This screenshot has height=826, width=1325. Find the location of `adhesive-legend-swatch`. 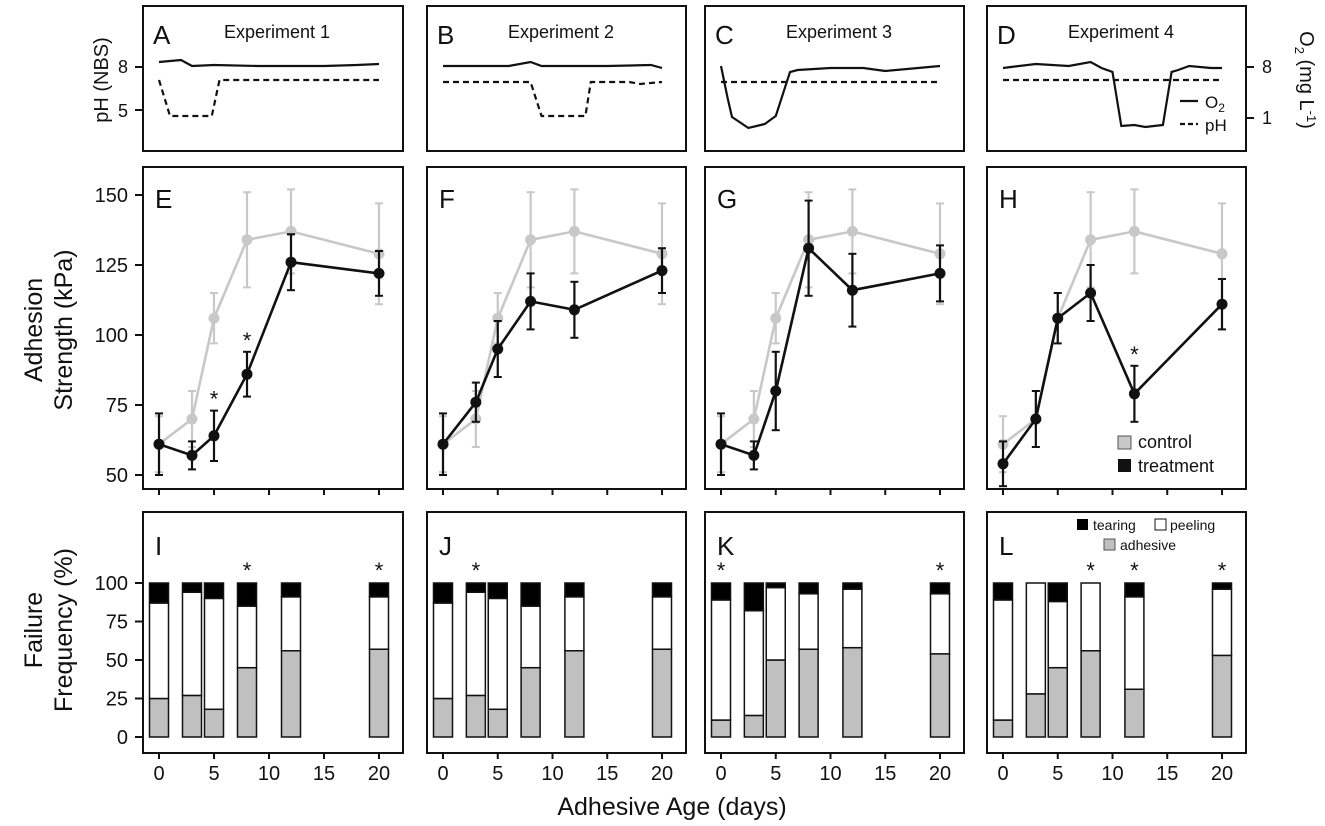

adhesive-legend-swatch is located at coordinates (1109, 544).